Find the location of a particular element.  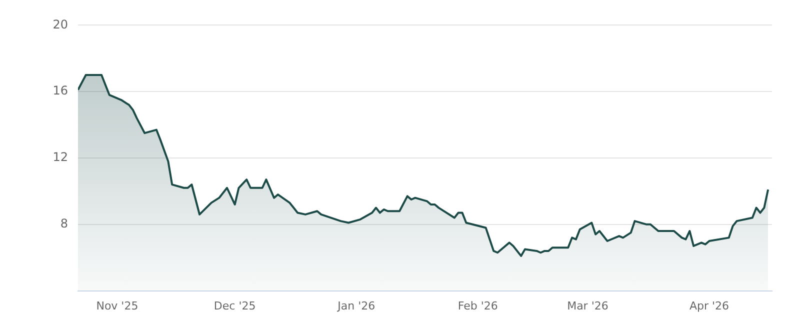

x-tick-label: Dec '25 is located at coordinates (235, 305).